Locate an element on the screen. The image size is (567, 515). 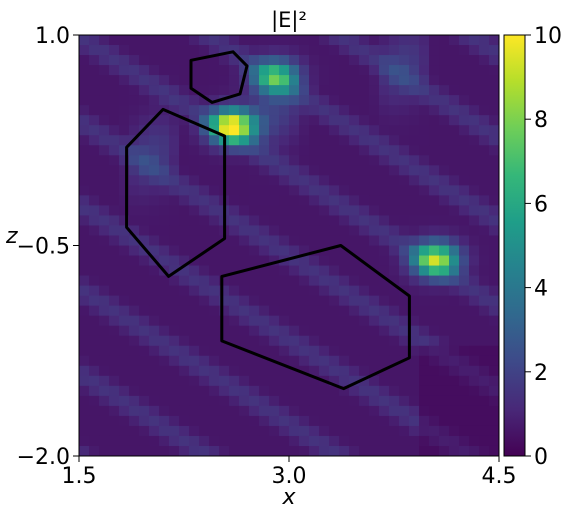
colorbar-tick-label: 6 is located at coordinates (541, 204).